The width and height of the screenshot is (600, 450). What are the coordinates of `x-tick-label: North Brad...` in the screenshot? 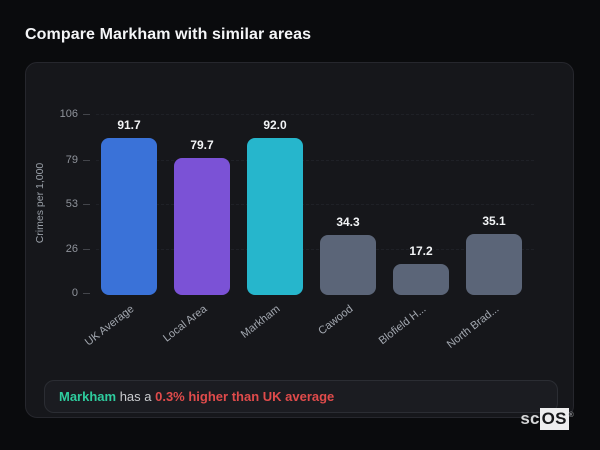 It's located at (473, 327).